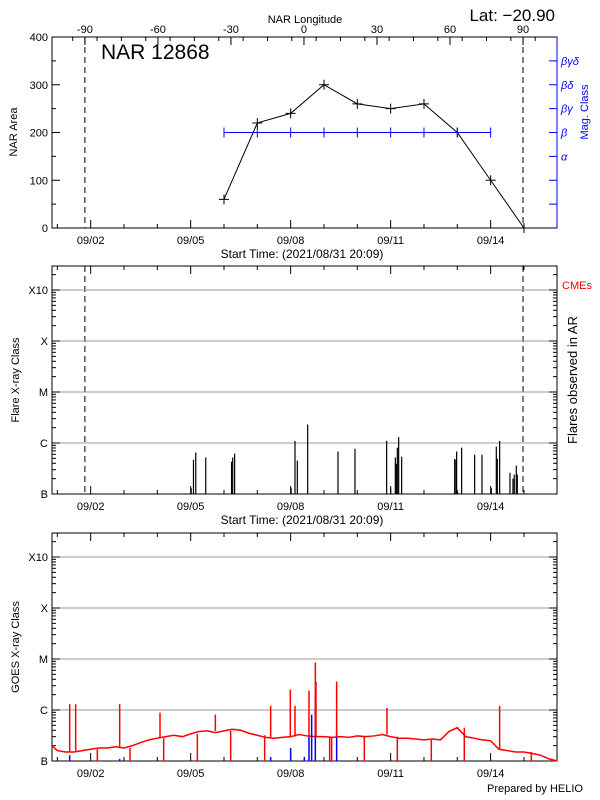  I want to click on longitude-tick-label: -90, so click(85, 30).